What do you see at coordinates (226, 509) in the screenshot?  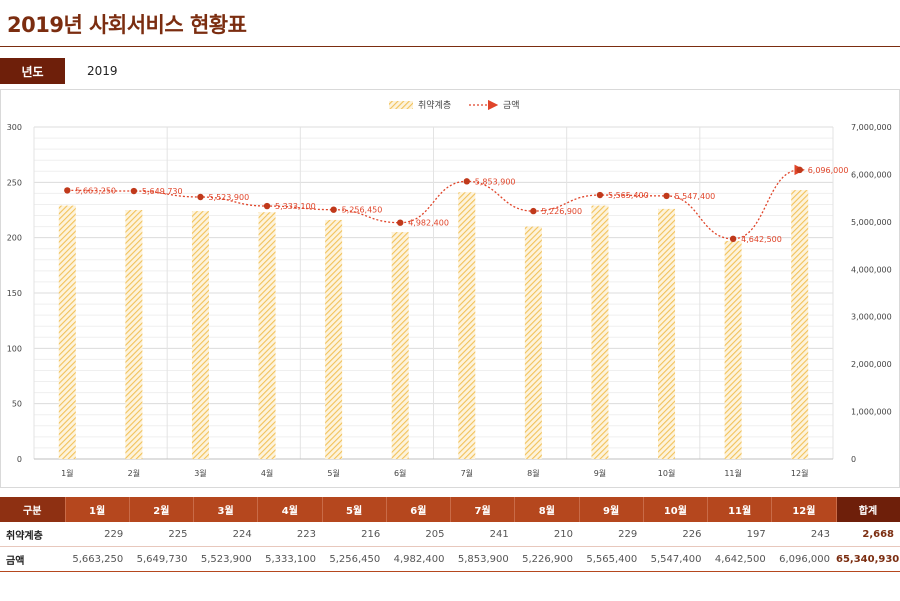 I see `header-month: 3월` at bounding box center [226, 509].